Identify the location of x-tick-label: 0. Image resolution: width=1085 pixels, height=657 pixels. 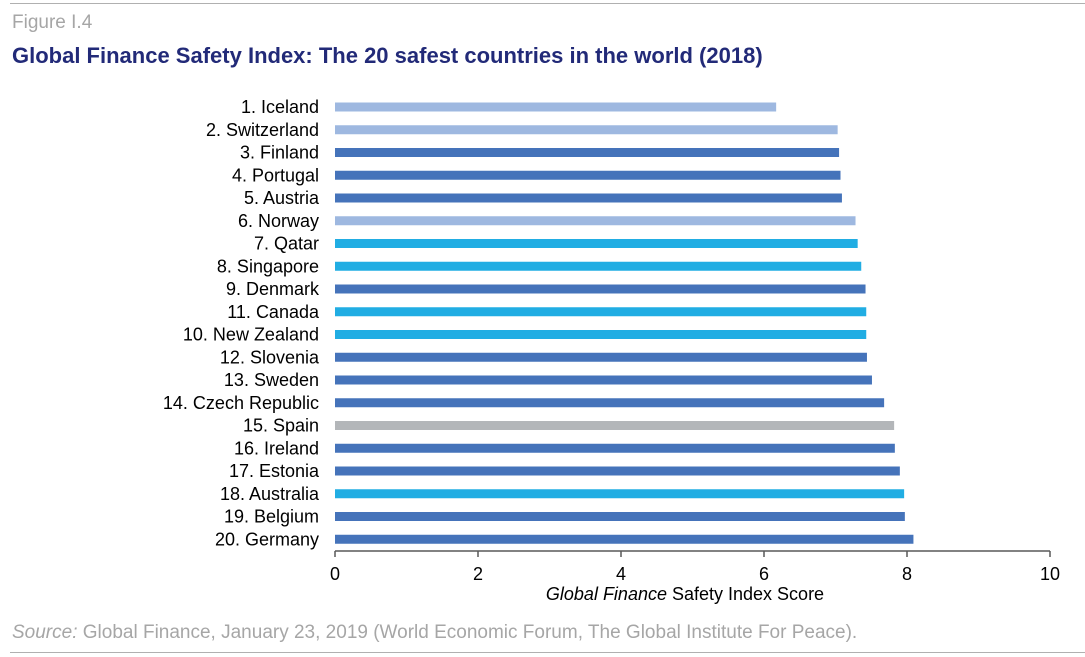
(335, 574).